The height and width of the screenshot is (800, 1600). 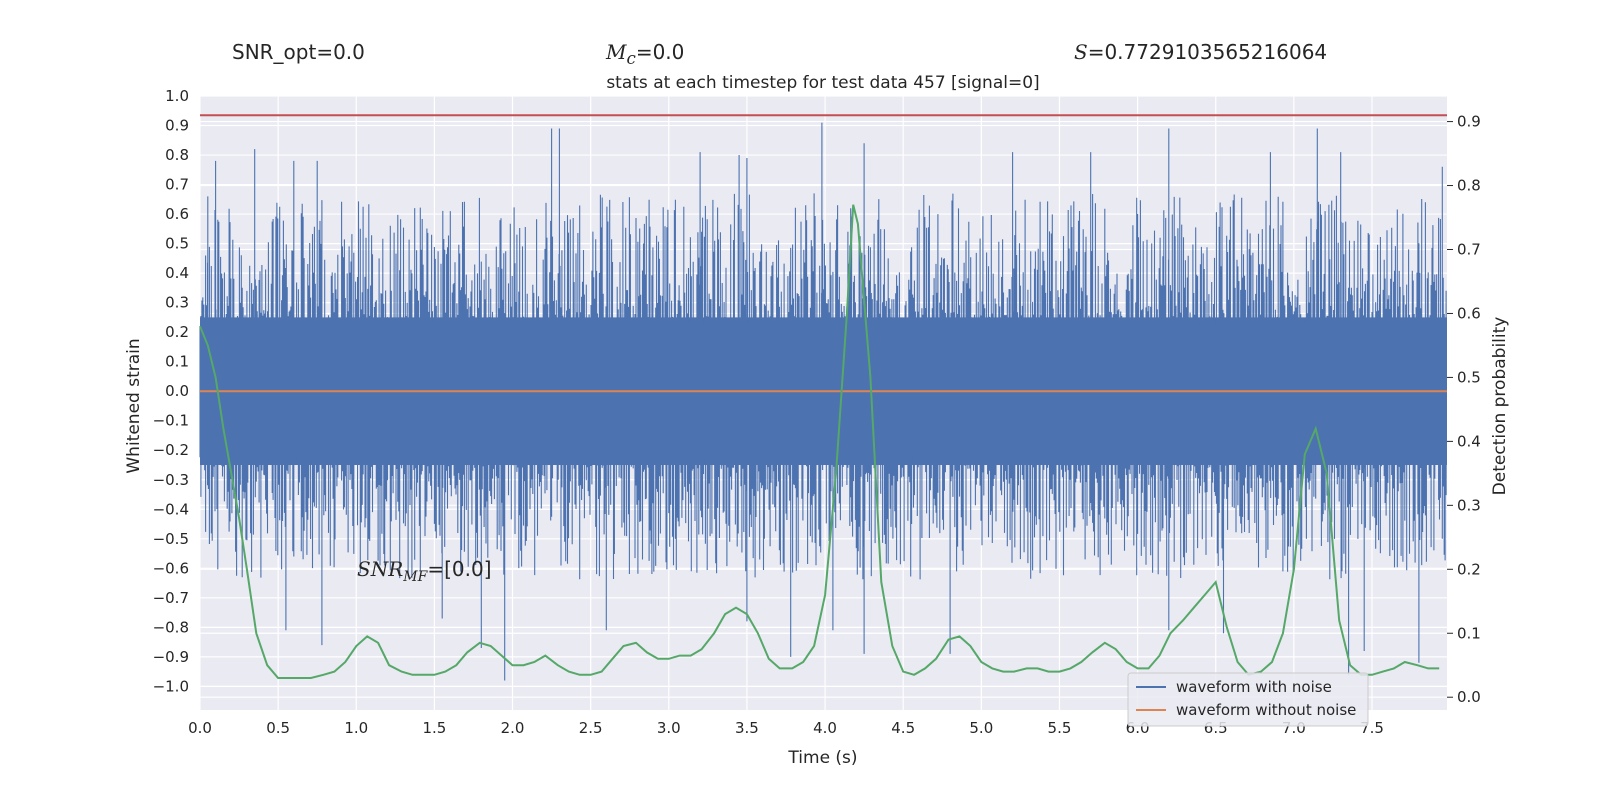 I want to click on snr-mf-value: =[0.0], so click(x=459, y=569).